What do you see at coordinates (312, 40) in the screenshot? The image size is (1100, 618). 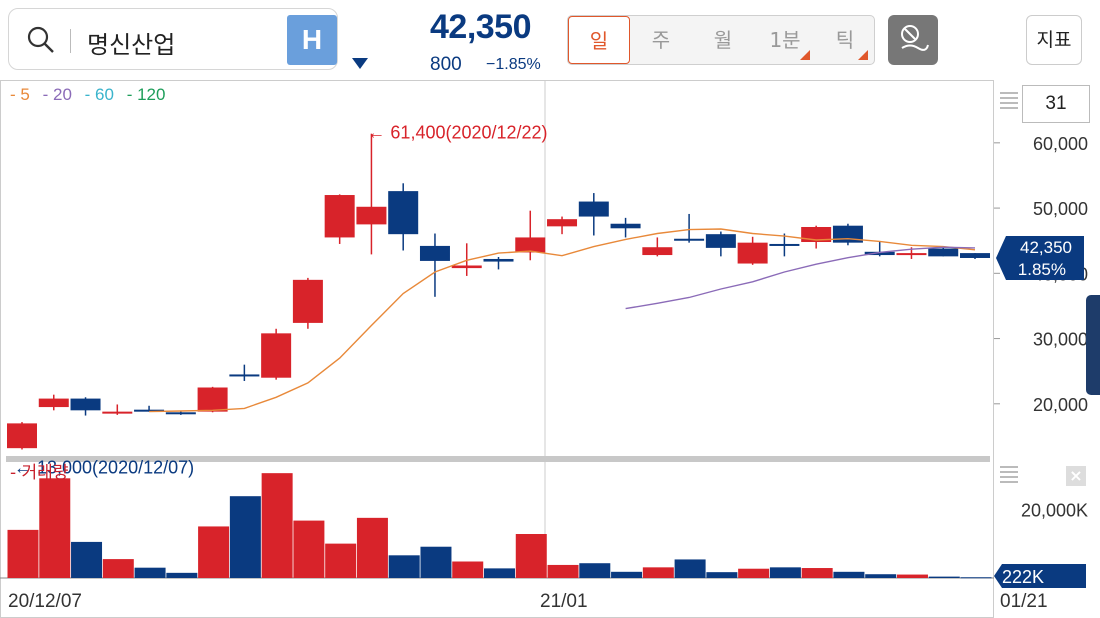 I see `h-badge: H` at bounding box center [312, 40].